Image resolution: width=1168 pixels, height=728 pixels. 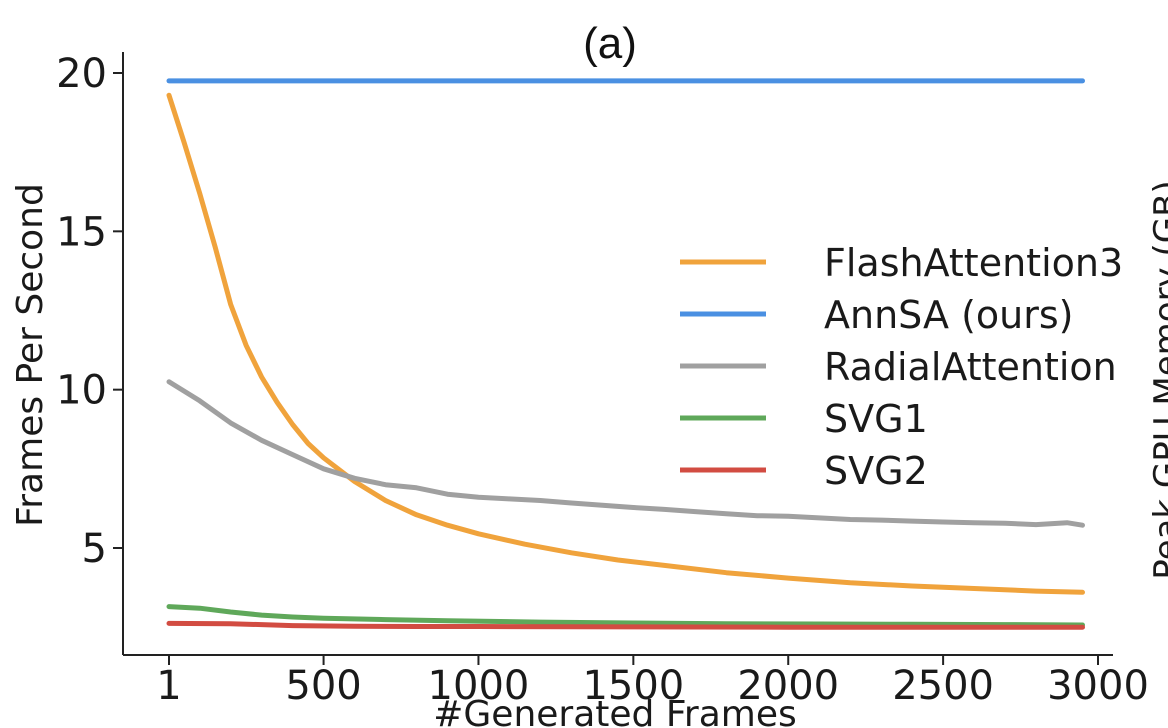 I want to click on series-line-svg1, so click(x=625, y=616).